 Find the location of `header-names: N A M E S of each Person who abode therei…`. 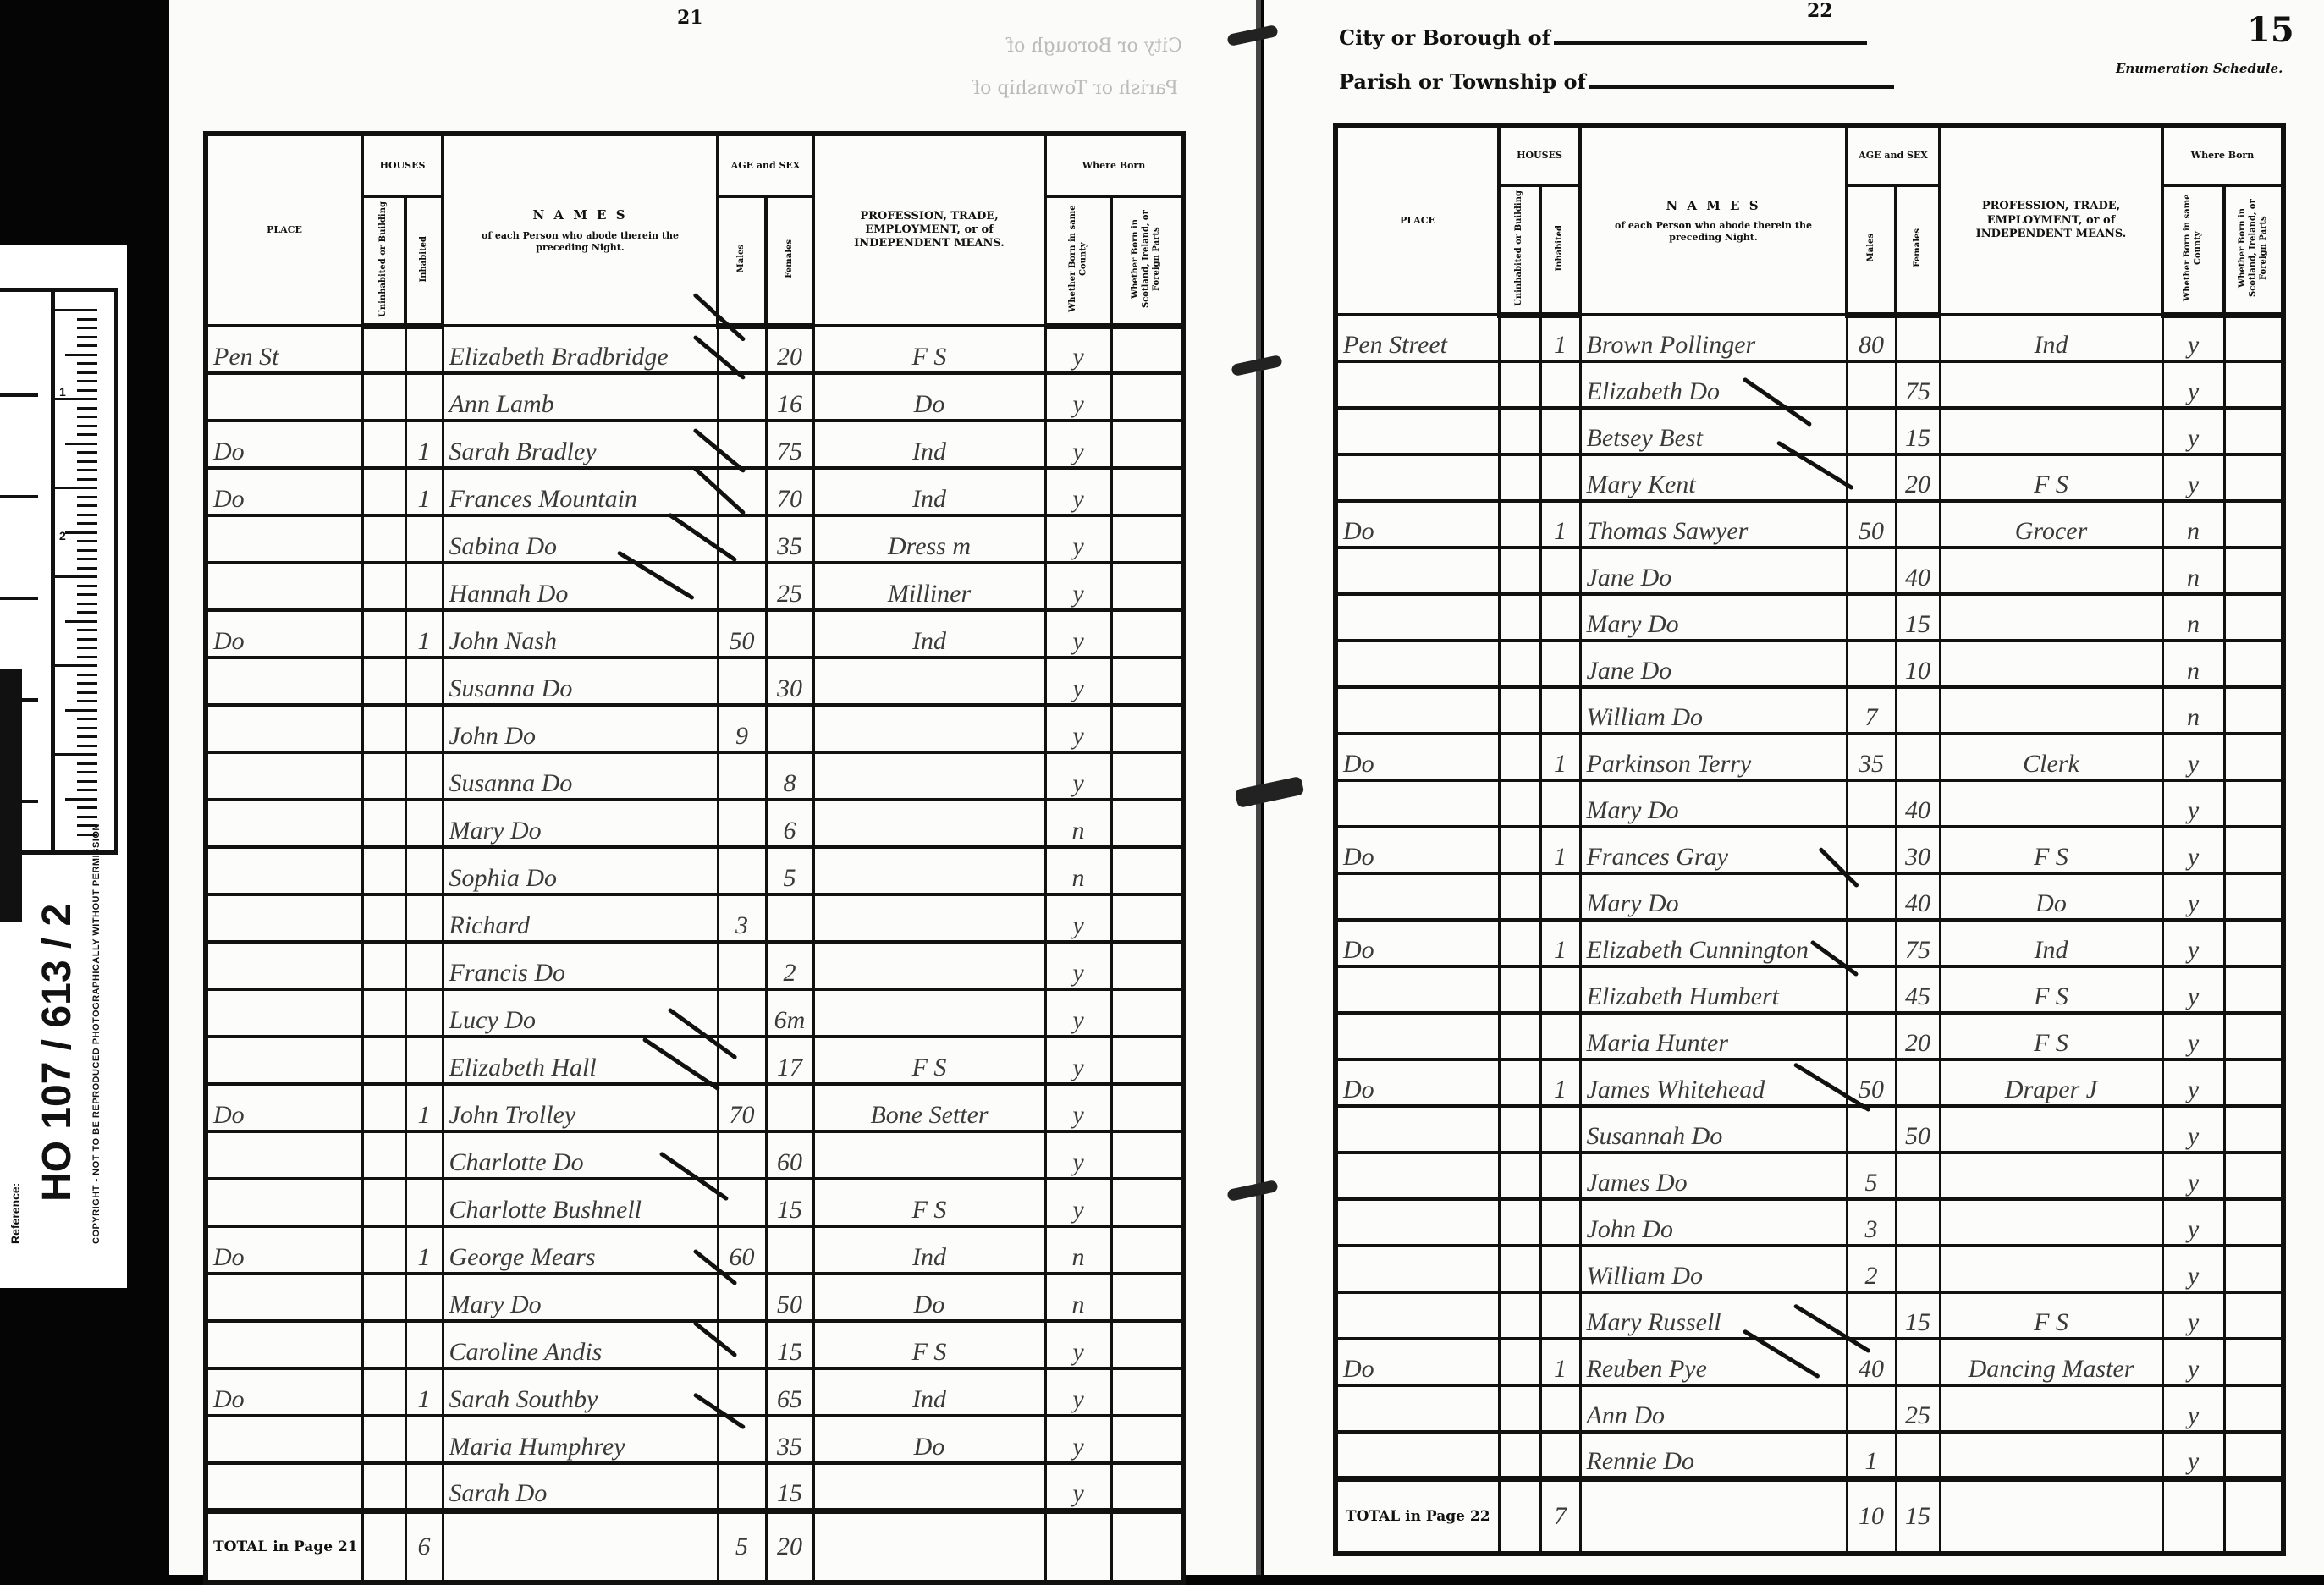

header-names: N A M E S of each Person who abode therei… is located at coordinates (580, 229).